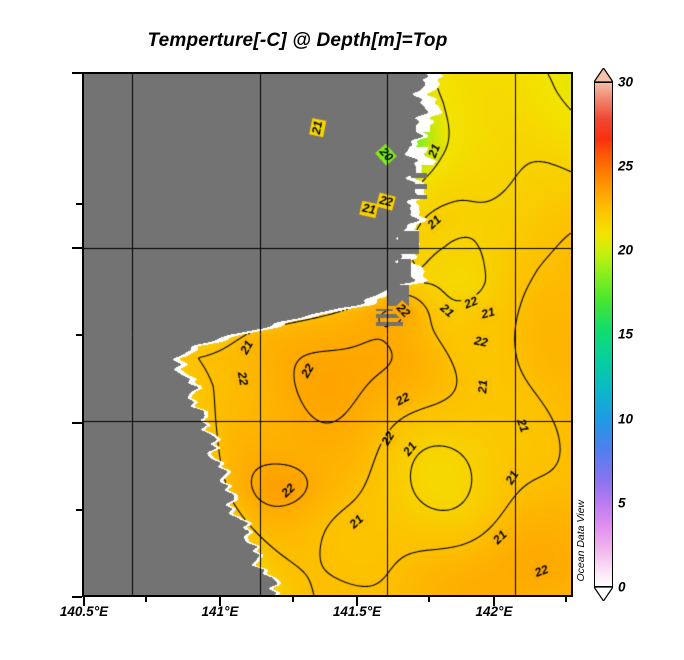  Describe the element at coordinates (626, 419) in the screenshot. I see `colorbar-tick-10: 10` at that location.